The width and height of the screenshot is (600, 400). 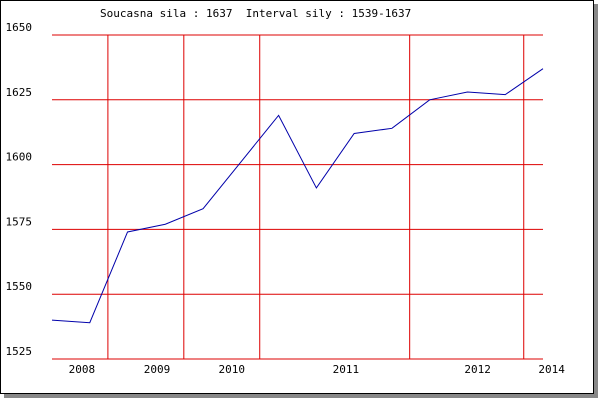 I want to click on y-tick-label: 1525, so click(x=19, y=351).